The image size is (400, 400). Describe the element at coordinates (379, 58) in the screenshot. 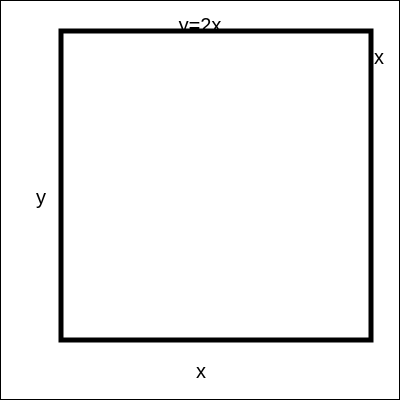

I see `right-label: x` at that location.